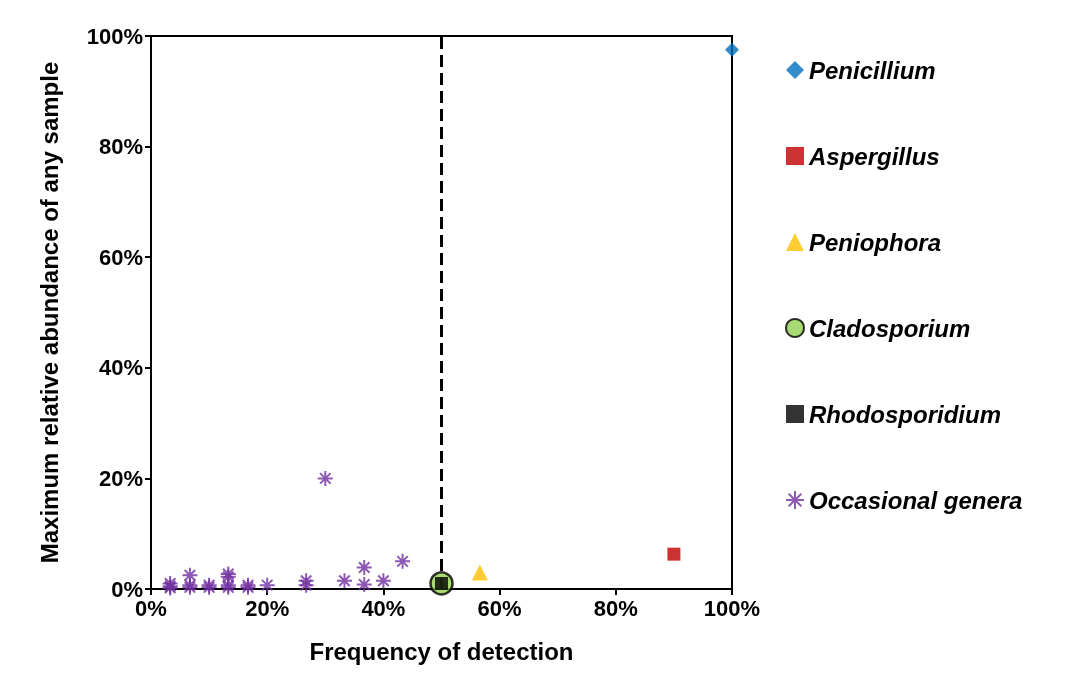 The image size is (1067, 696). Describe the element at coordinates (383, 608) in the screenshot. I see `x-tick-label: 40%` at that location.